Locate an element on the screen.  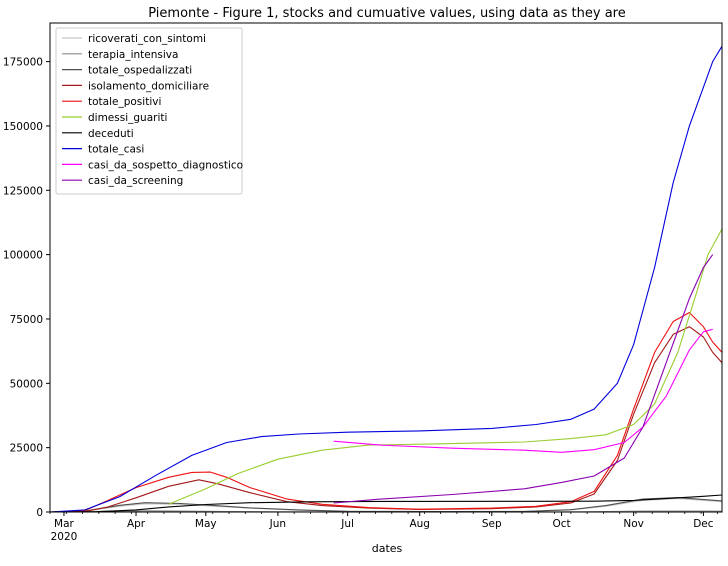
y-tick-label: 175000 is located at coordinates (23, 63).